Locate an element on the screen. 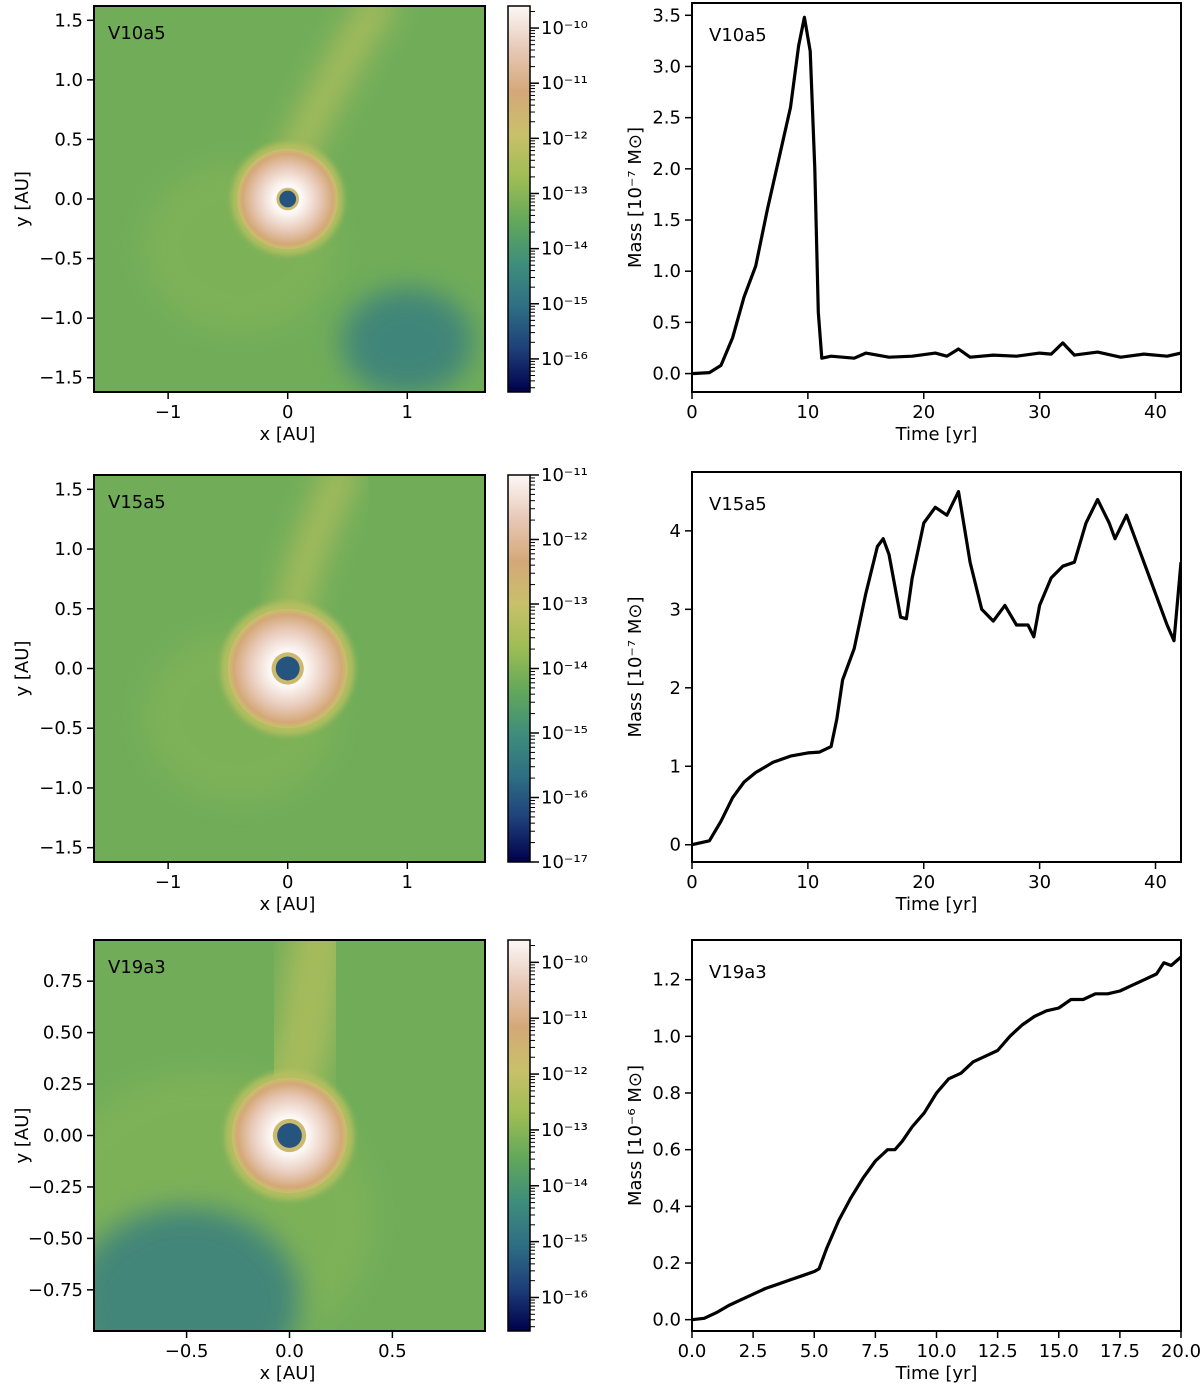 The image size is (1200, 1390). y-tick-label: 0.5 is located at coordinates (68, 139).